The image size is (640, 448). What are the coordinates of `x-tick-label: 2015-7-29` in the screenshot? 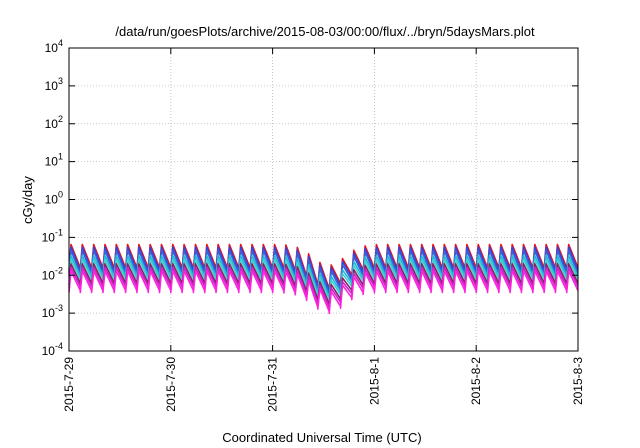 It's located at (69, 384).